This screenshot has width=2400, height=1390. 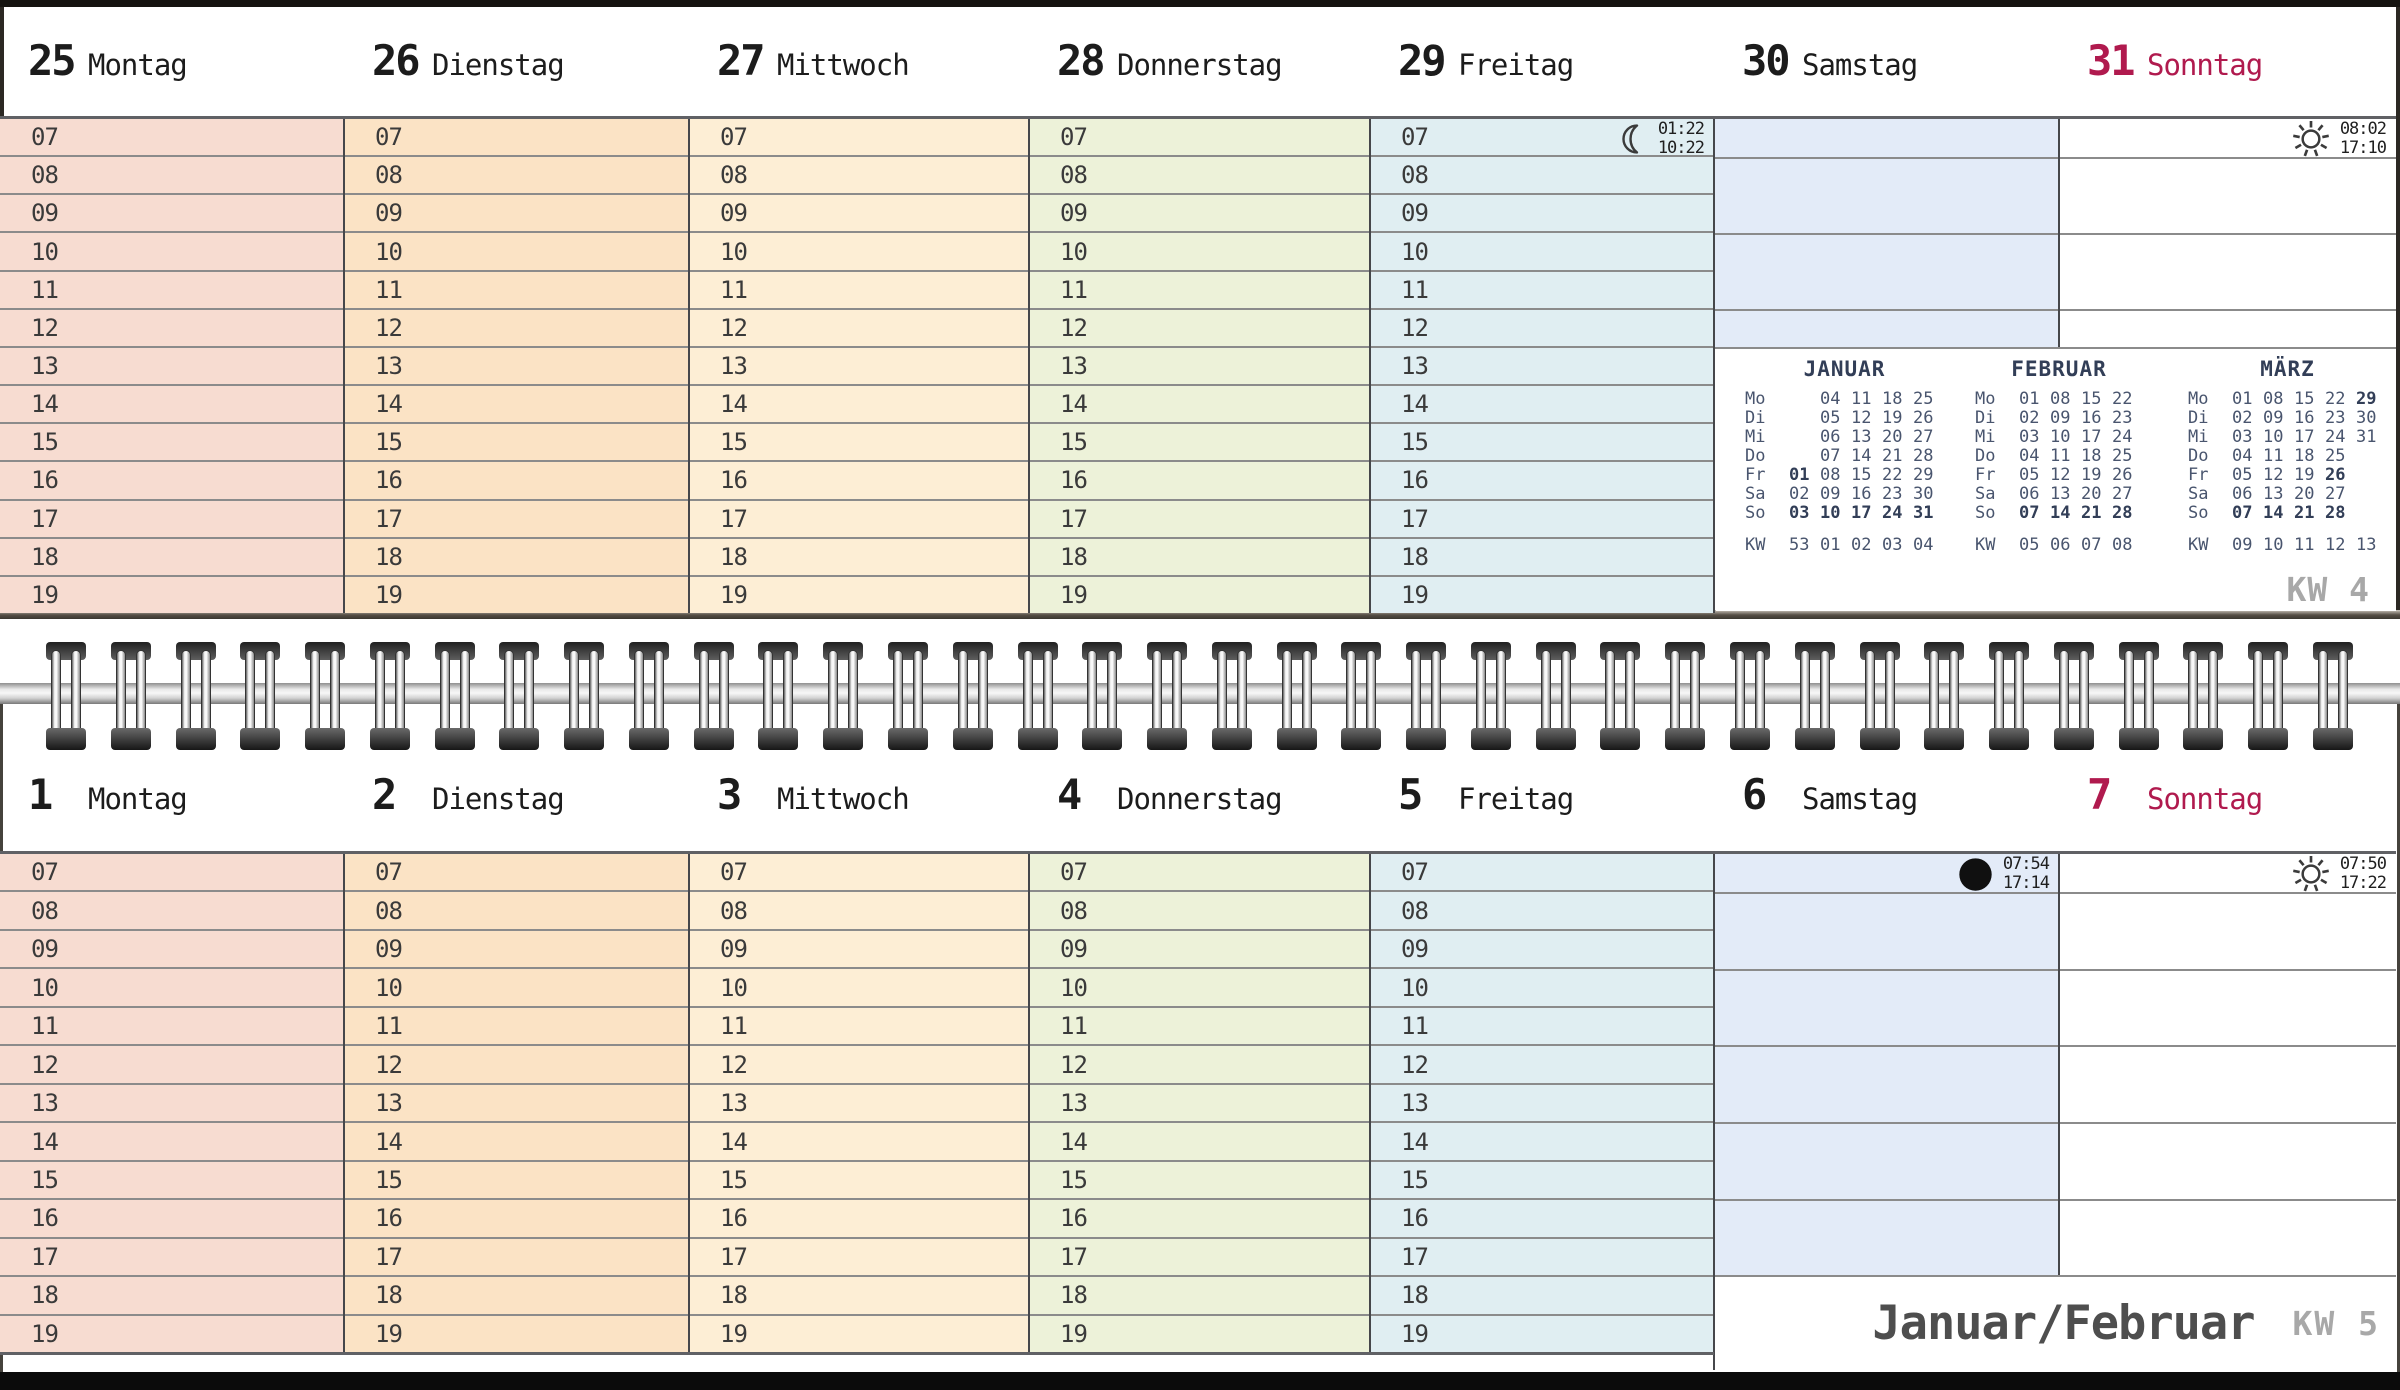 I want to click on mini-cal-date-cell: 12, so click(x=1861, y=418).